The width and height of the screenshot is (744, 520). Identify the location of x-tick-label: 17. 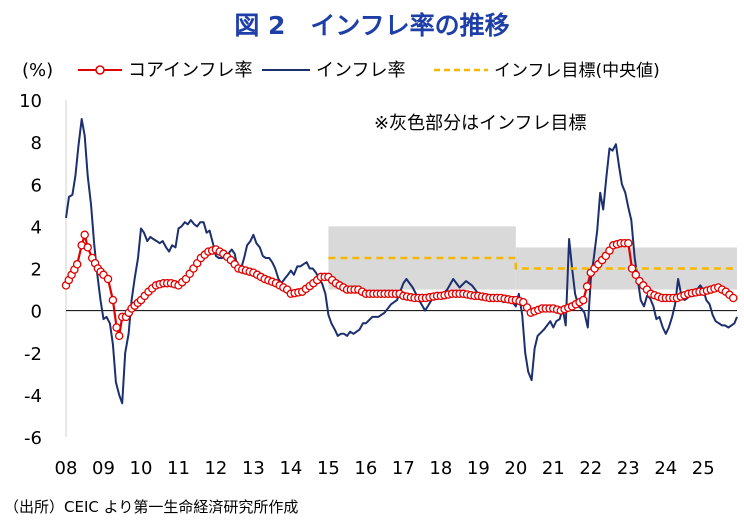
(403, 468).